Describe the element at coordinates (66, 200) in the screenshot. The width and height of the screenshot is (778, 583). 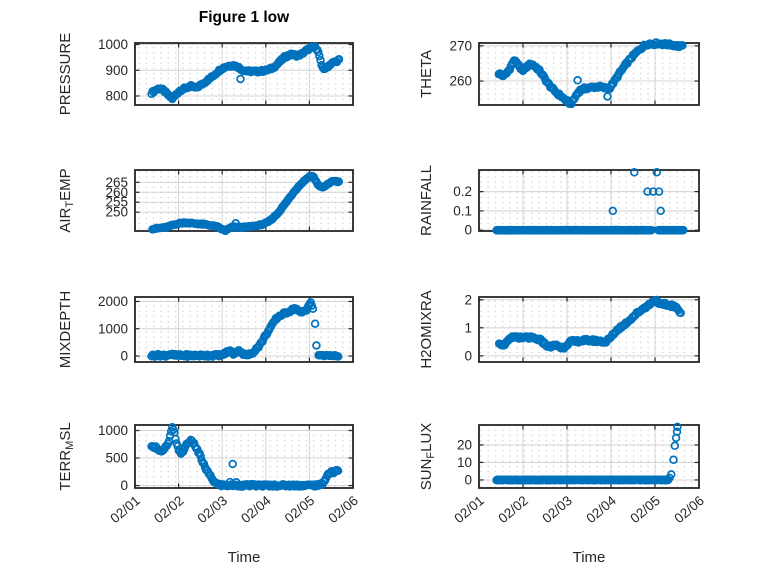
I see `y-axis-label: AIRTEMP` at that location.